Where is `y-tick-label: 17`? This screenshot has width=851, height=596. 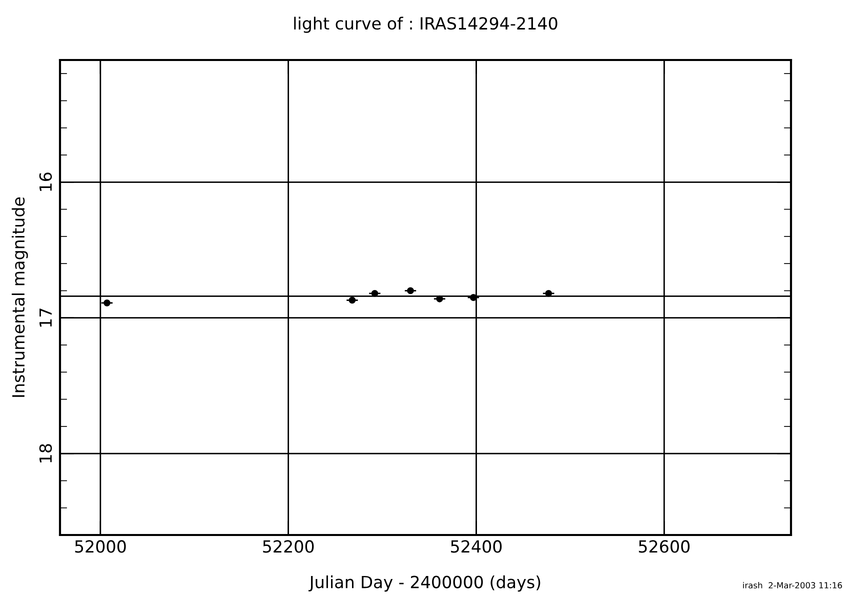
y-tick-label: 17 is located at coordinates (46, 317).